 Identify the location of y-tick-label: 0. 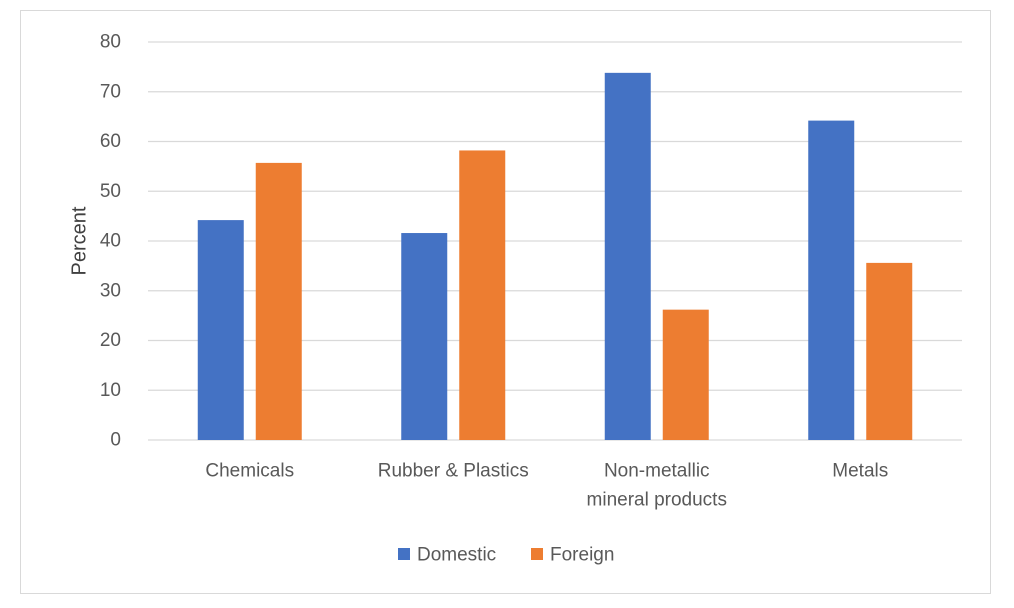
(115, 440).